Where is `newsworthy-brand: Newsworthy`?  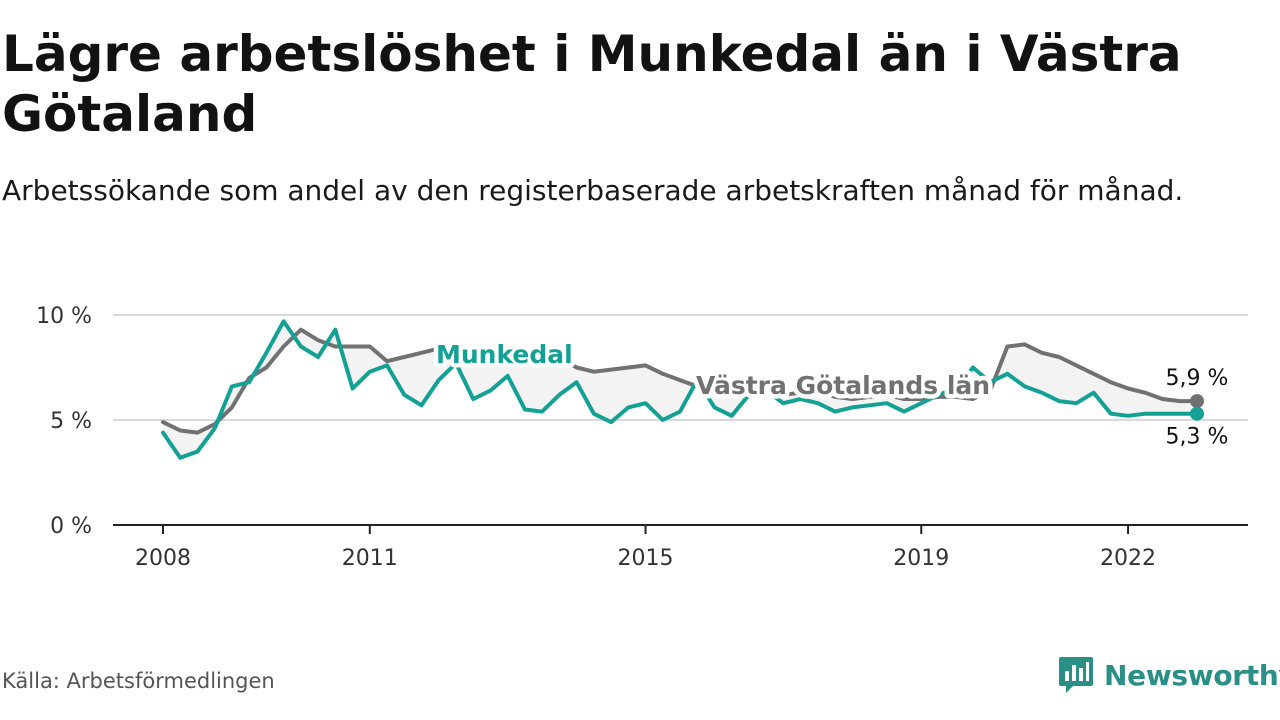 newsworthy-brand: Newsworthy is located at coordinates (1169, 675).